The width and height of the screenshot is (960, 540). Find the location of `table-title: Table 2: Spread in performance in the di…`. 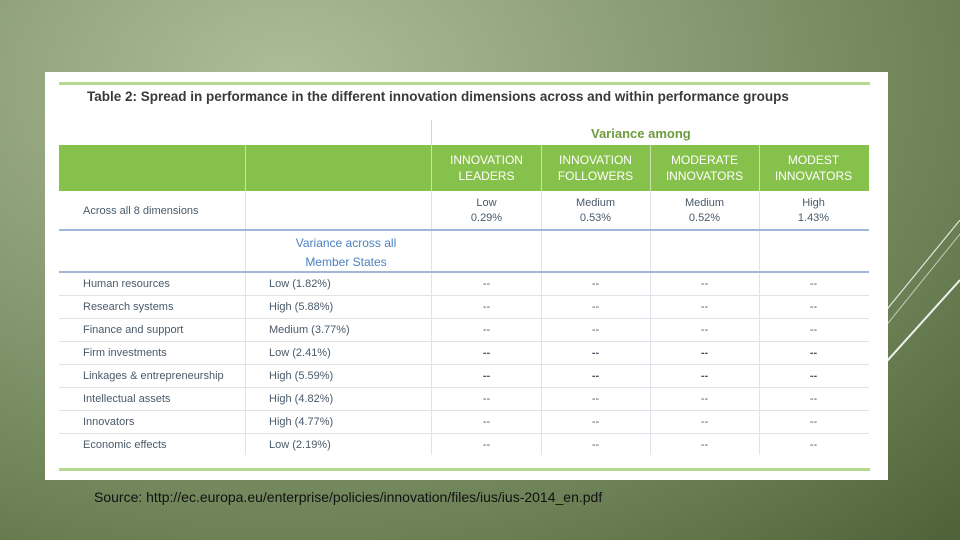

table-title: Table 2: Spread in performance in the di… is located at coordinates (438, 96).